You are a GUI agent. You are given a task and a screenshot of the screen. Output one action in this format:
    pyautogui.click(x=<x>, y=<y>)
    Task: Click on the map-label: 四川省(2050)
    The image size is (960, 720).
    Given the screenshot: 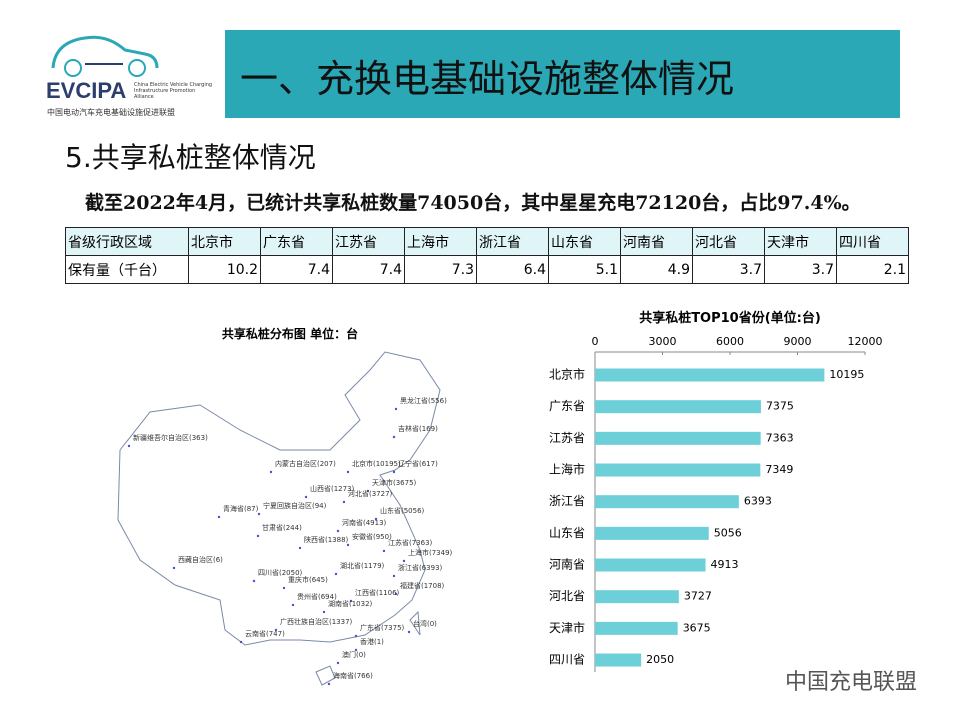 What is the action you would take?
    pyautogui.click(x=280, y=572)
    